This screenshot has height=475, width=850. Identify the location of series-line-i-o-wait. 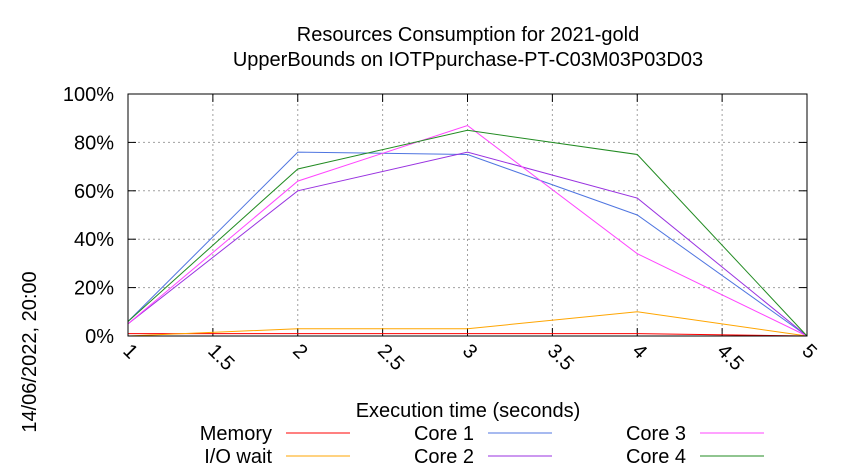
(467, 324).